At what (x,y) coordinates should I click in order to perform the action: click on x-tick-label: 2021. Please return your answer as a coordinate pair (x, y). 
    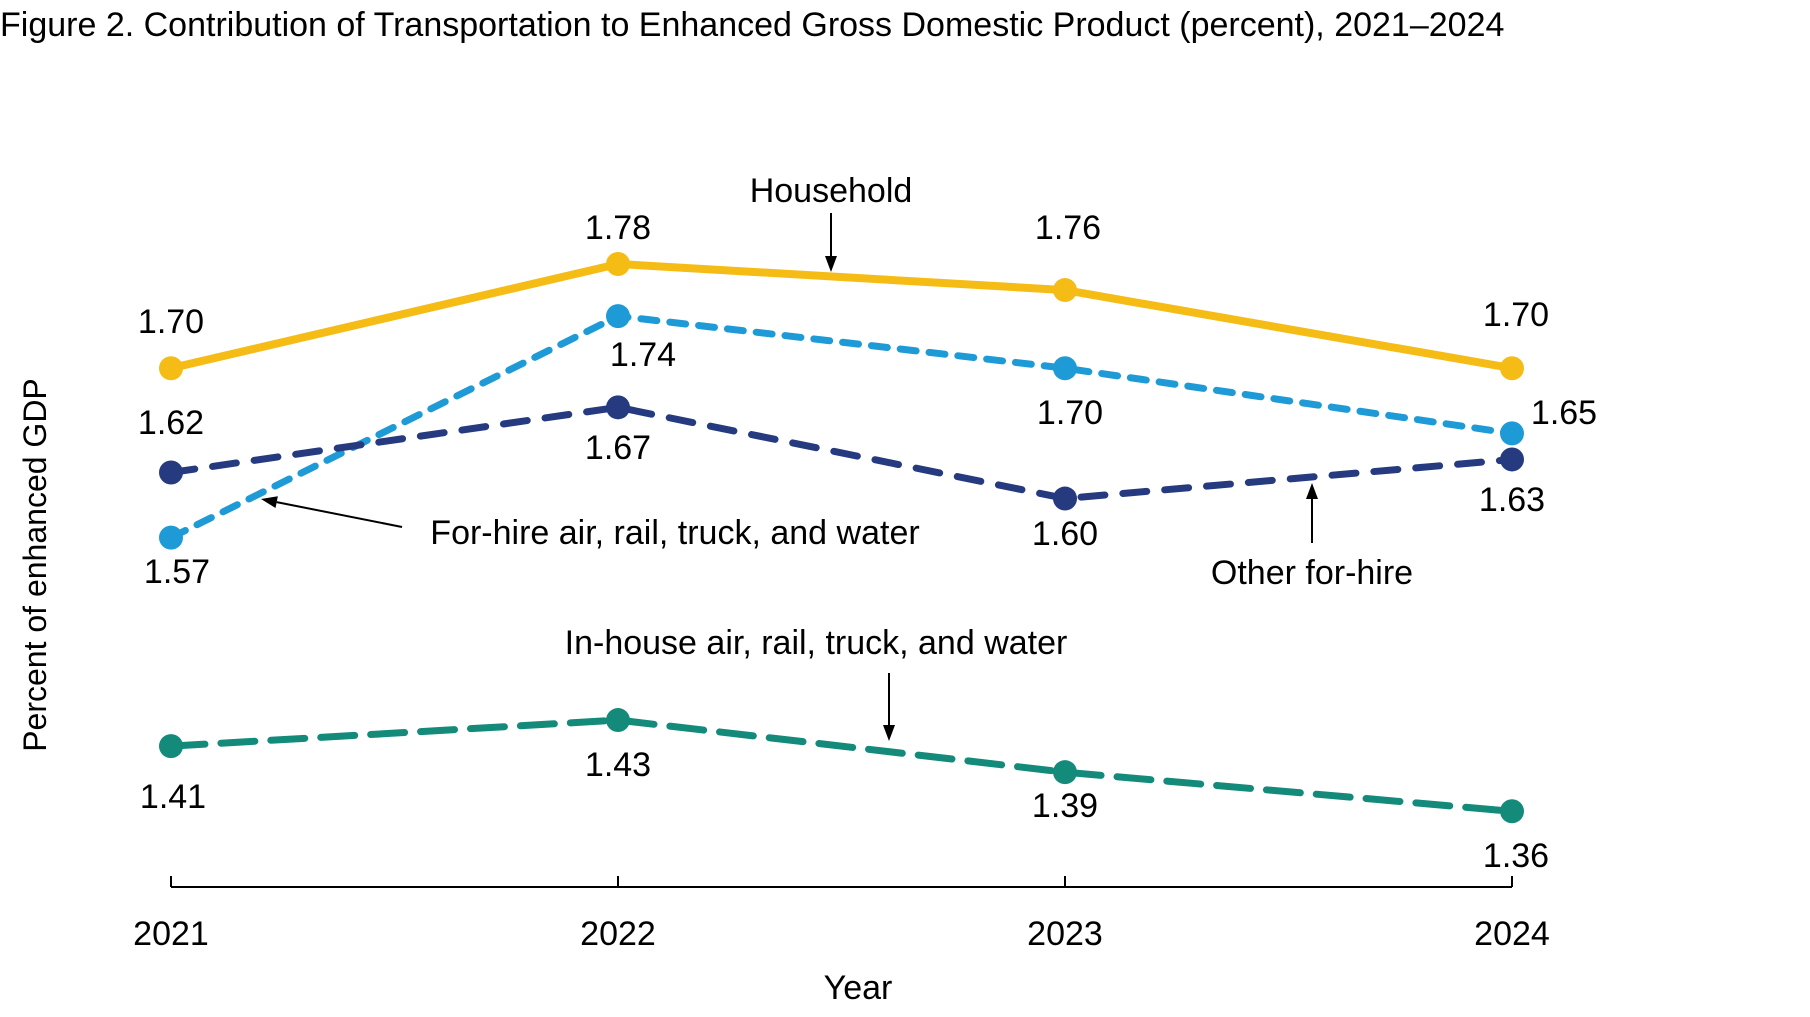
    Looking at the image, I should click on (171, 934).